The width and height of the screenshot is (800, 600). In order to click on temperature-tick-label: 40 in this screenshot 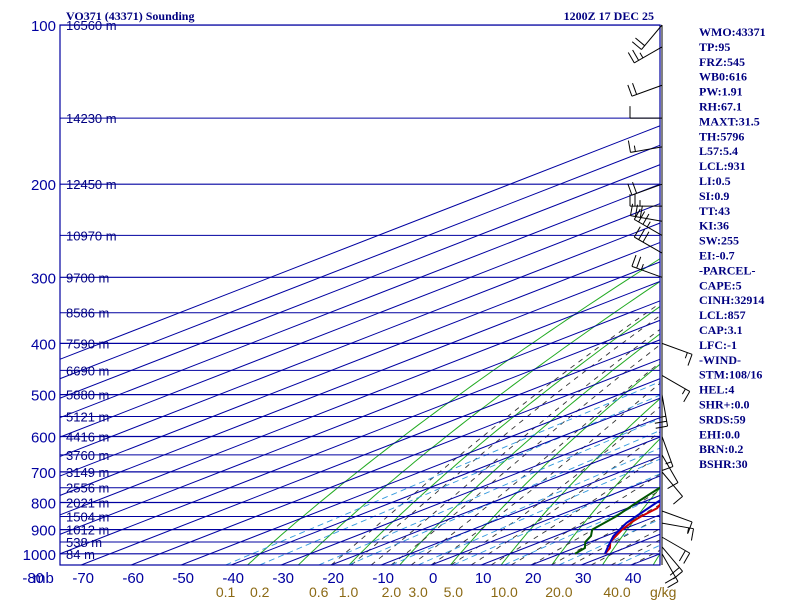, I will do `click(633, 578)`.